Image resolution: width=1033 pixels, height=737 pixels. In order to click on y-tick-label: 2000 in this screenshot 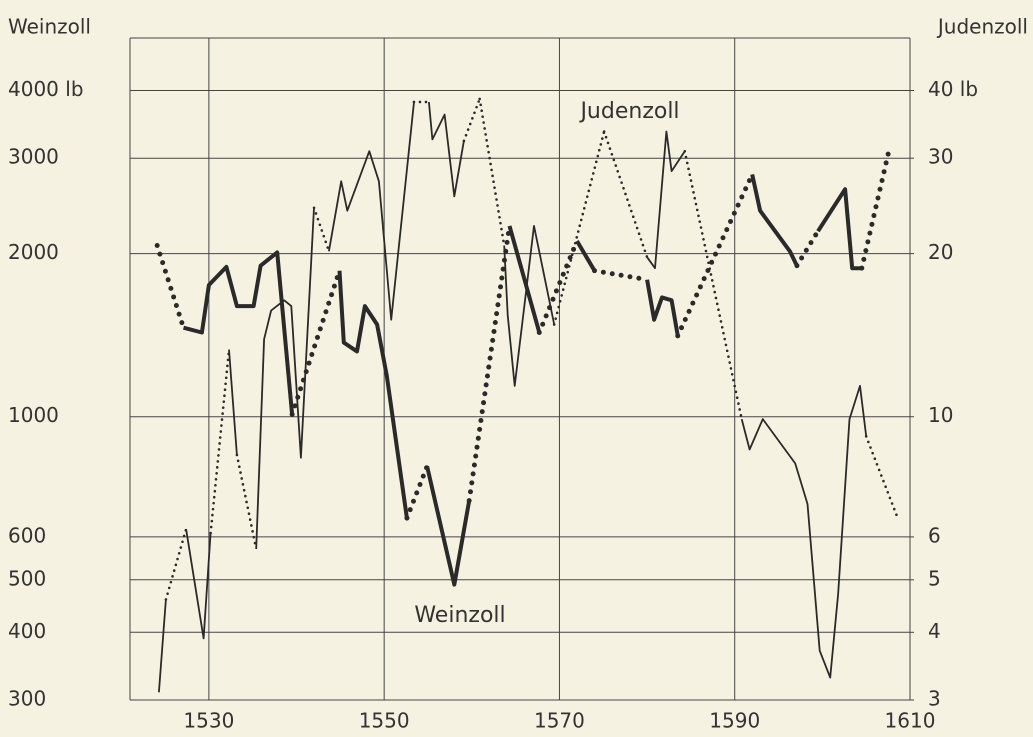, I will do `click(33, 252)`.